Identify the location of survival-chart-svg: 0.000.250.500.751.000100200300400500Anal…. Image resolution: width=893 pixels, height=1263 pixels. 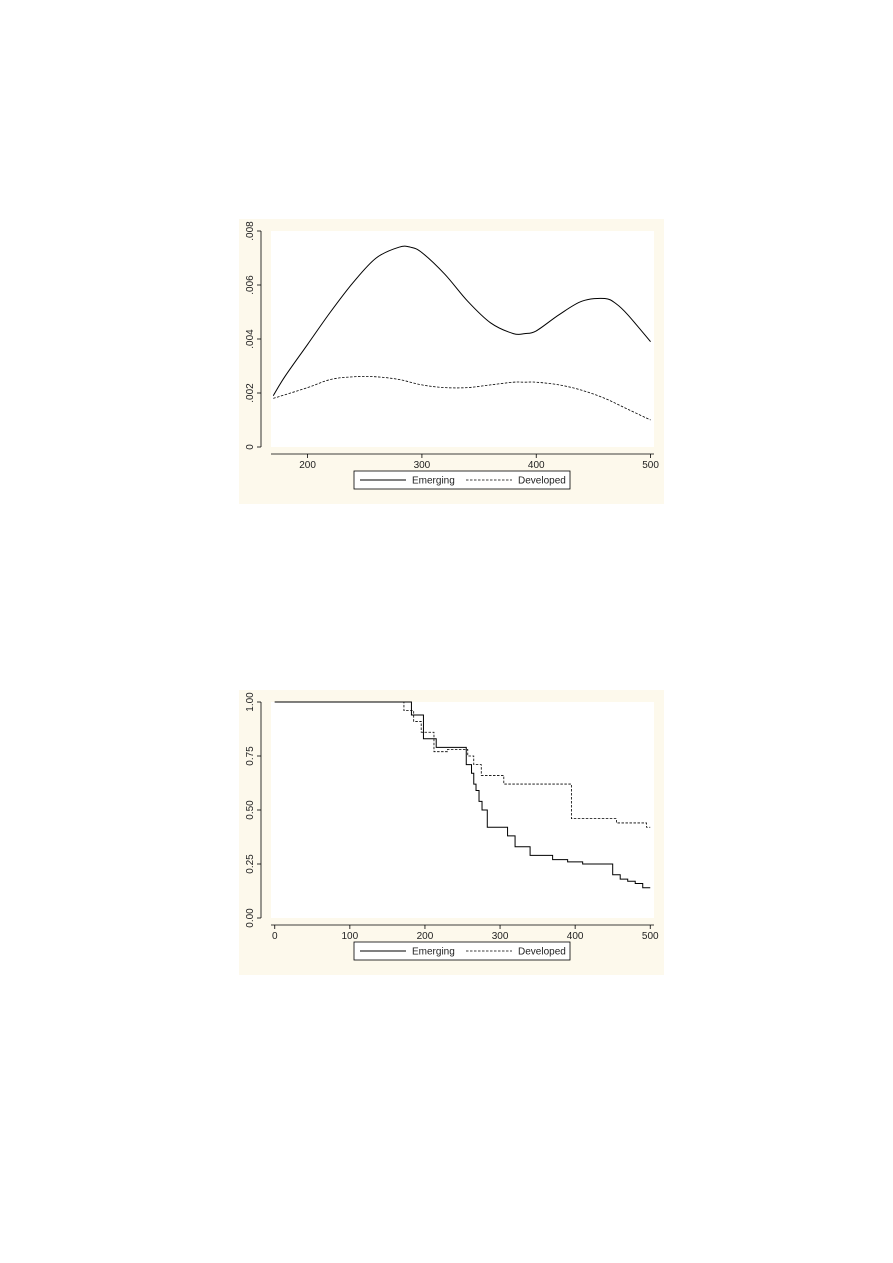
(452, 826).